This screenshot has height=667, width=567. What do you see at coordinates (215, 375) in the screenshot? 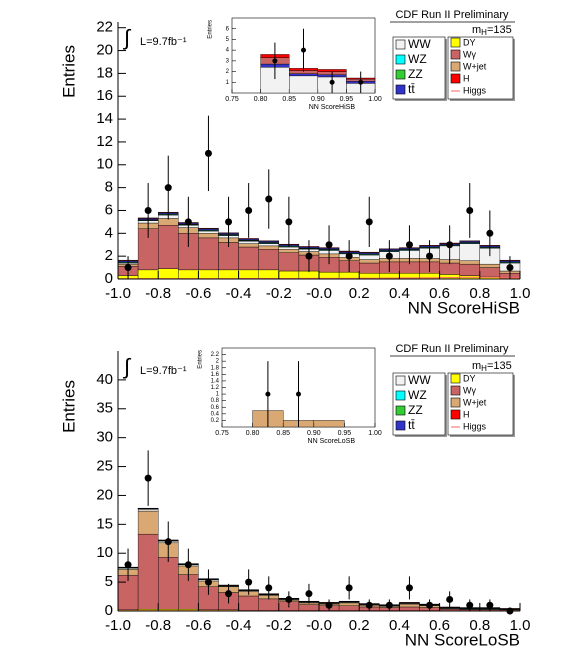
I see `inset-y-tick-label: 1.6` at bounding box center [215, 375].